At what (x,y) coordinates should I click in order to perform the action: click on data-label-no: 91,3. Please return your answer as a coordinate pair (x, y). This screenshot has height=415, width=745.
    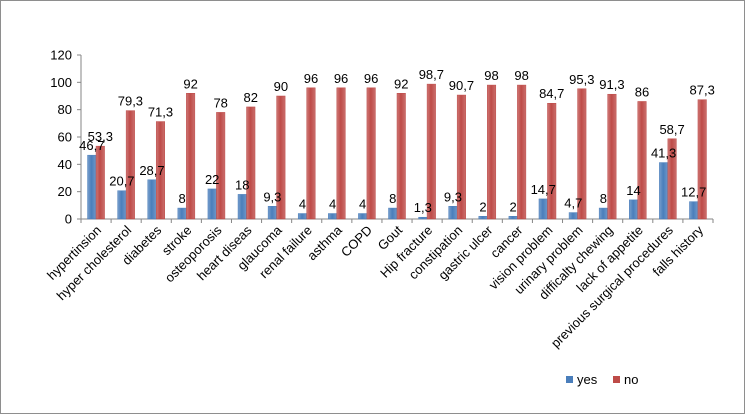
    Looking at the image, I should click on (611, 84).